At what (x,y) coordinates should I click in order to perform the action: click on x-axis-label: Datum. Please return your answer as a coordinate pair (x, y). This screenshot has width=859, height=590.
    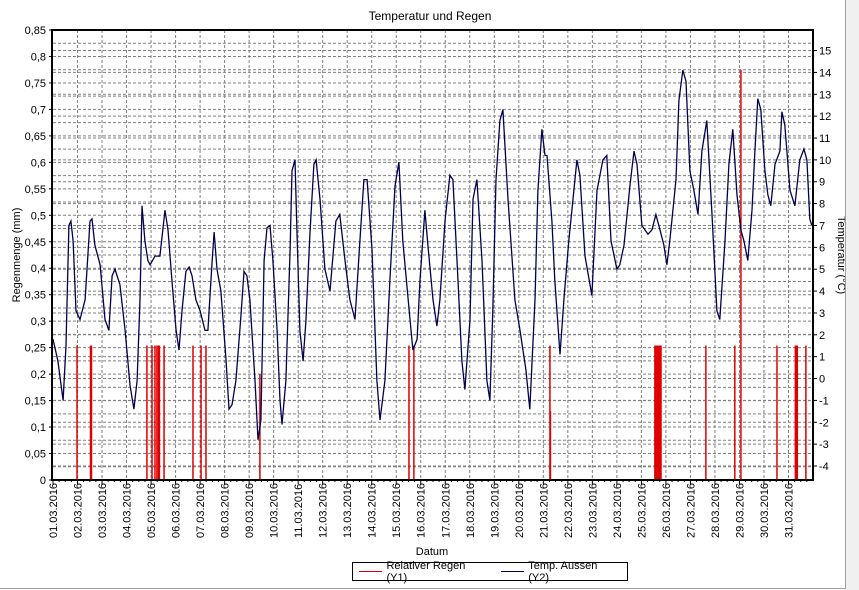
    Looking at the image, I should click on (432, 552).